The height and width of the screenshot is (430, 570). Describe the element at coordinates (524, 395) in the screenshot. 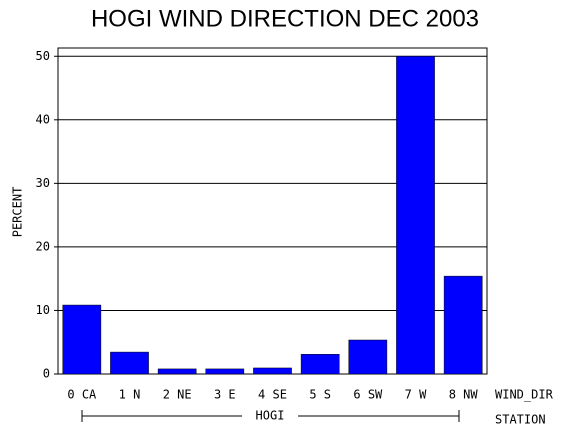

I see `x-axis-label: WIND_DIR` at that location.